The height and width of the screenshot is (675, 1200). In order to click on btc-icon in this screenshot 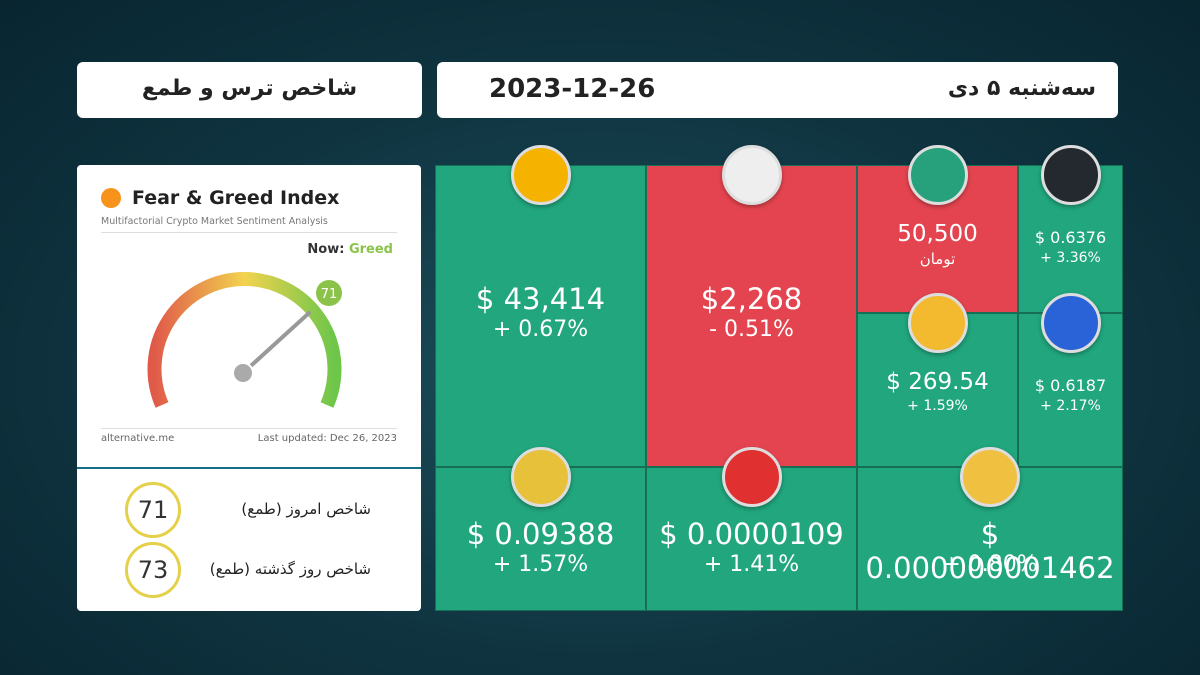, I will do `click(111, 198)`.